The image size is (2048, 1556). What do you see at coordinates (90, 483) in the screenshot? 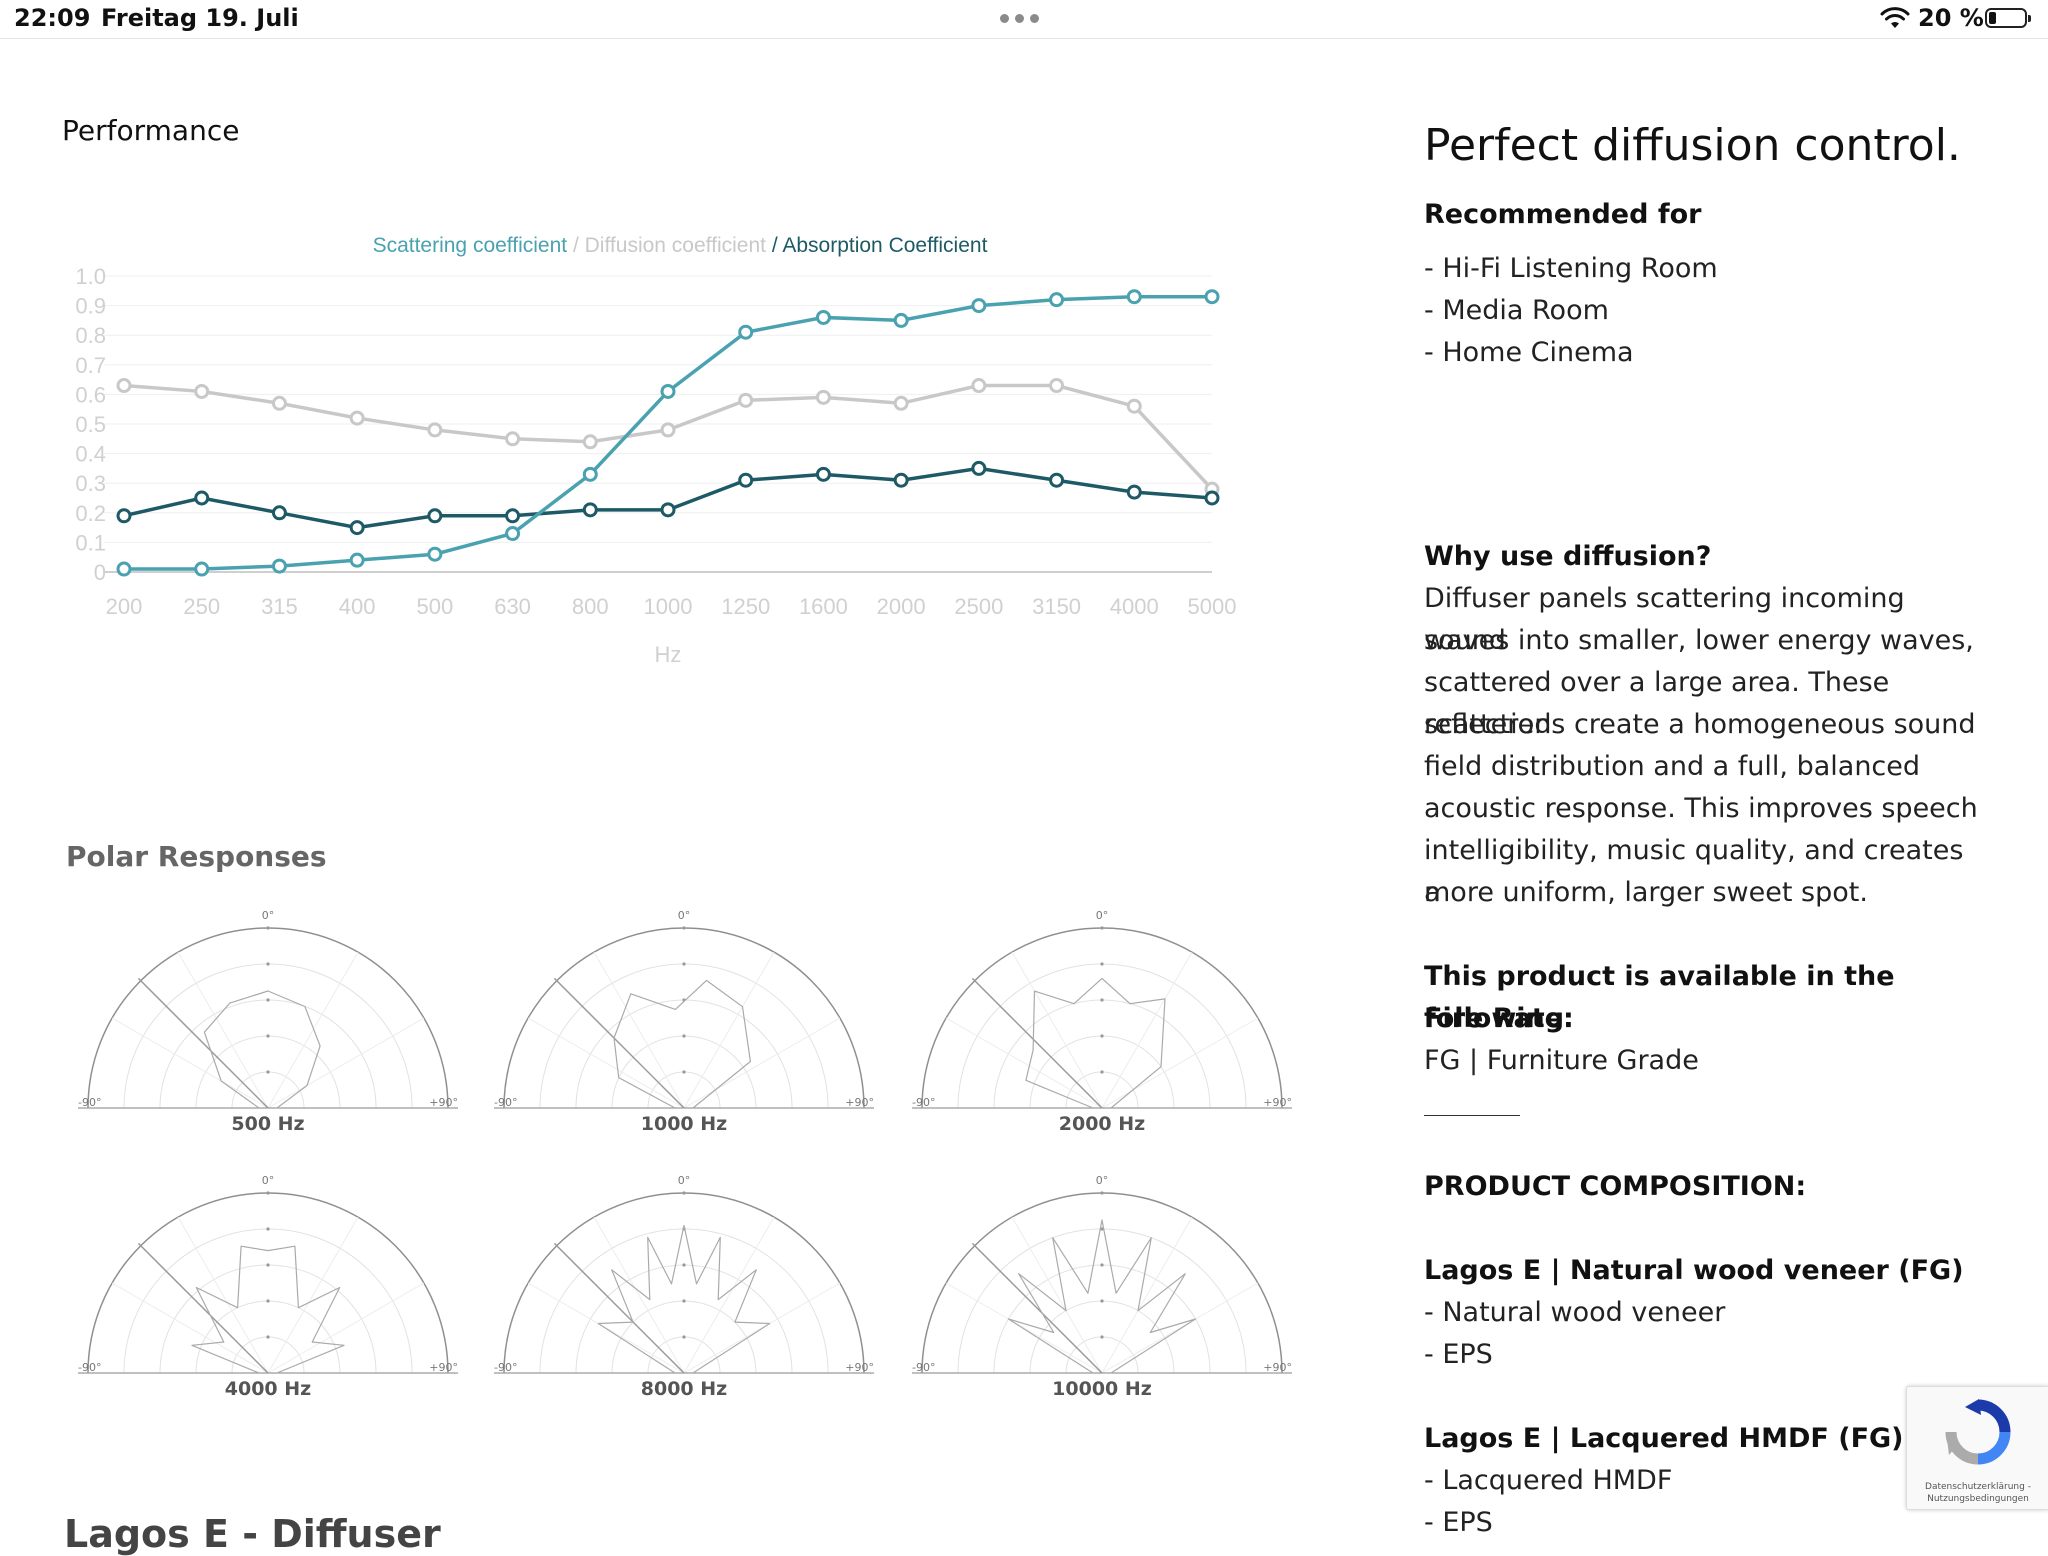
I see `y-tick-label: 0.3` at bounding box center [90, 483].